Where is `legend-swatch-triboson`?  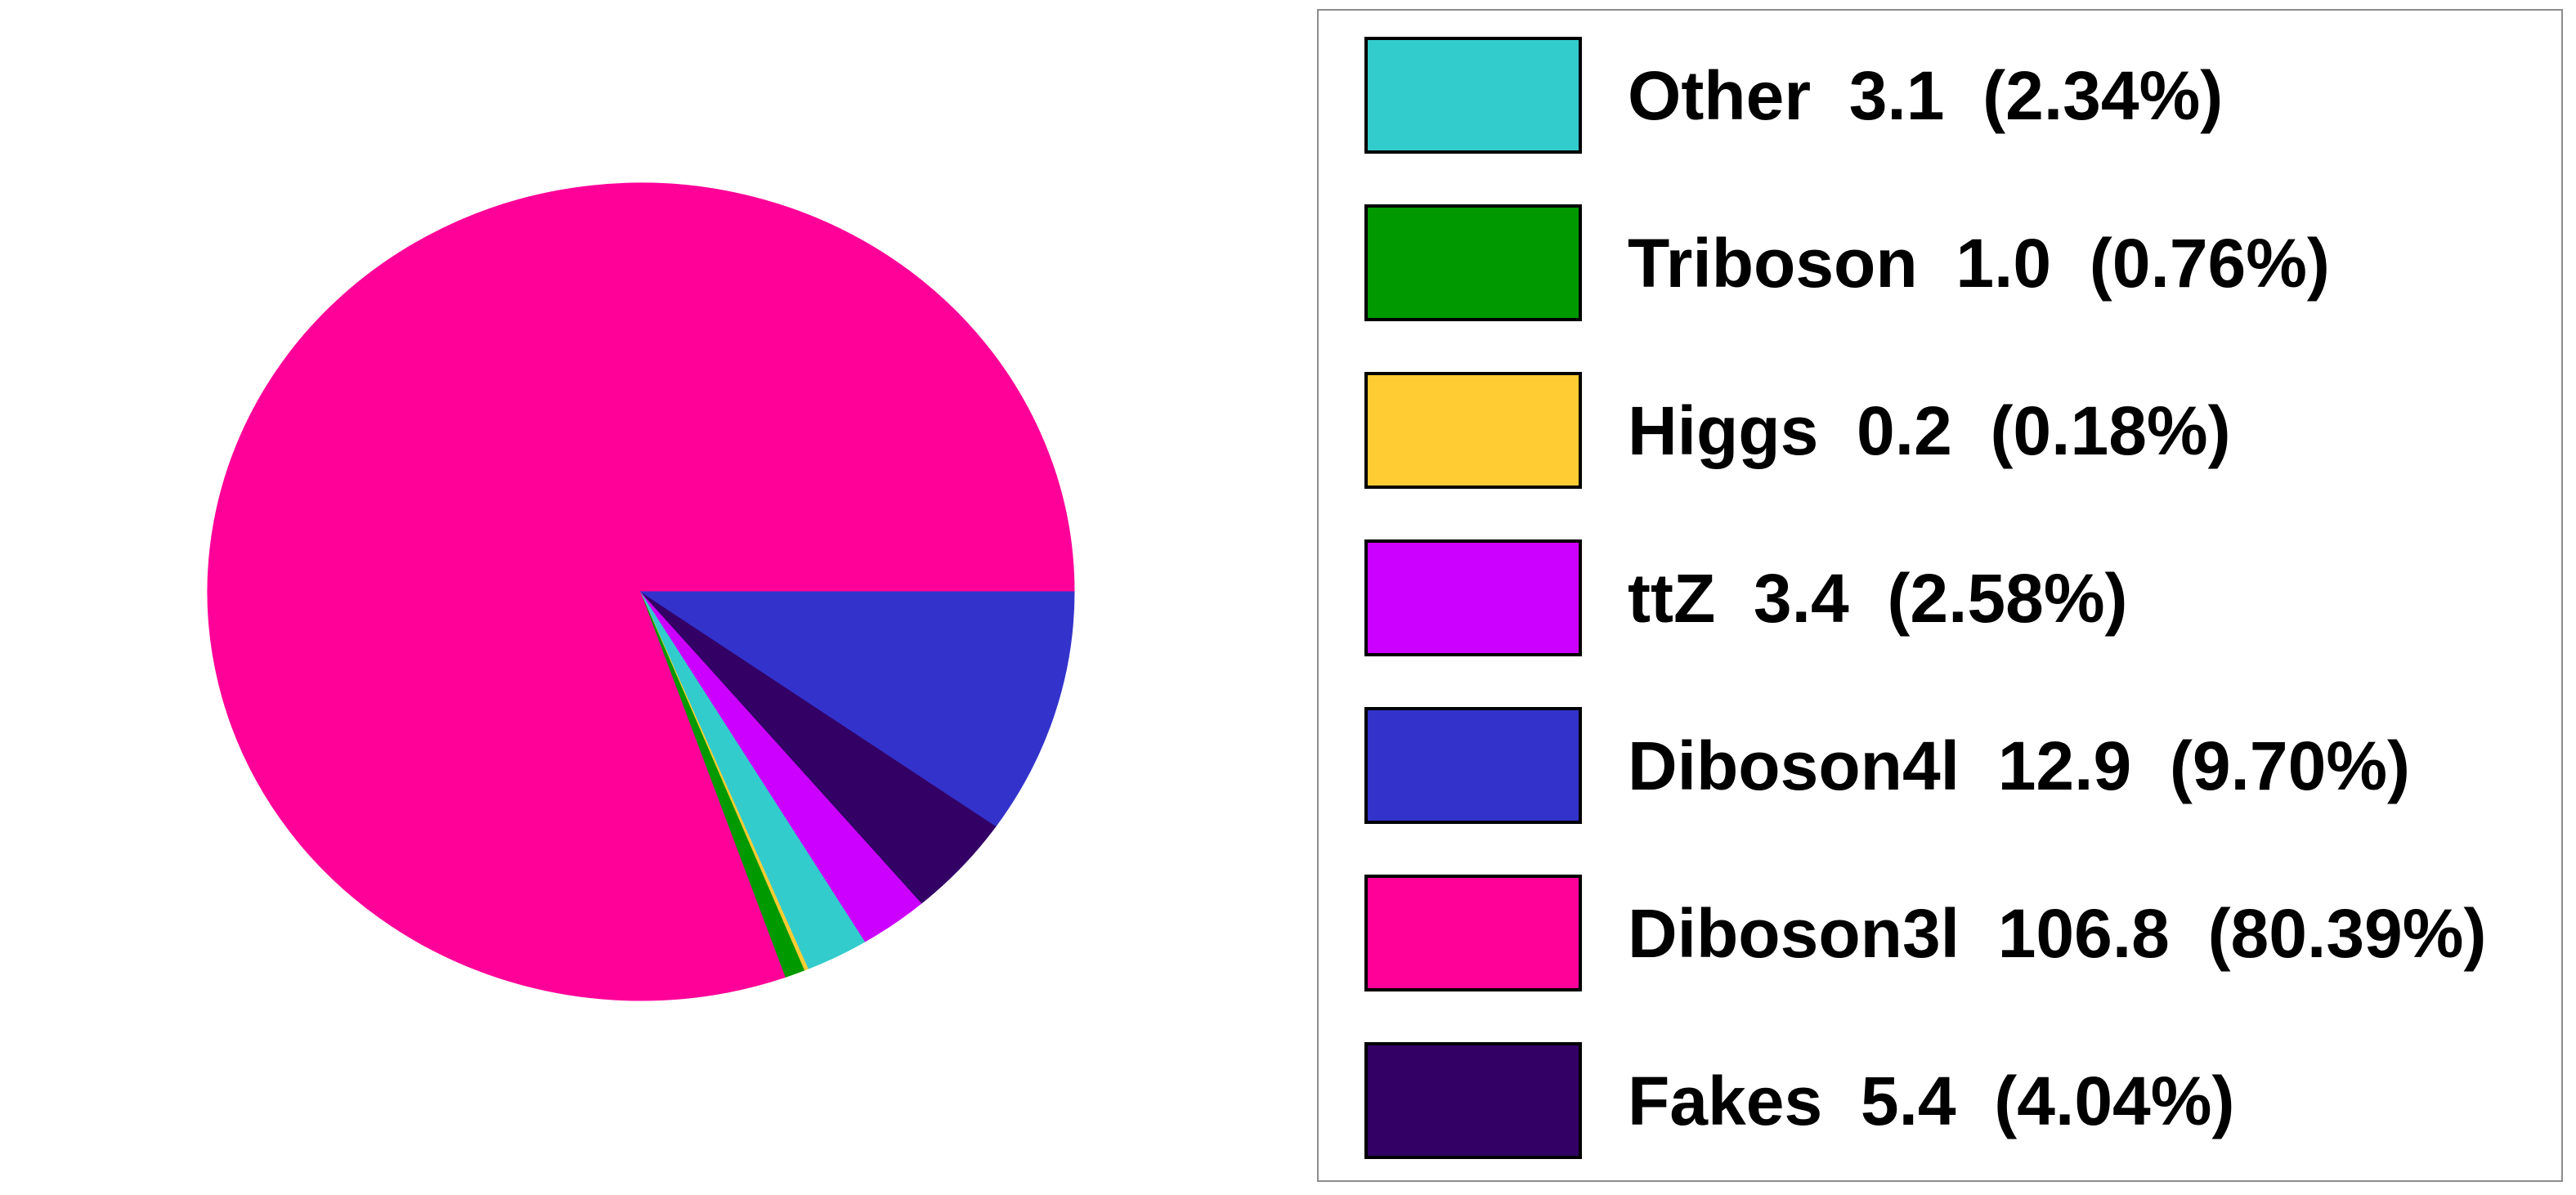
legend-swatch-triboson is located at coordinates (1473, 262).